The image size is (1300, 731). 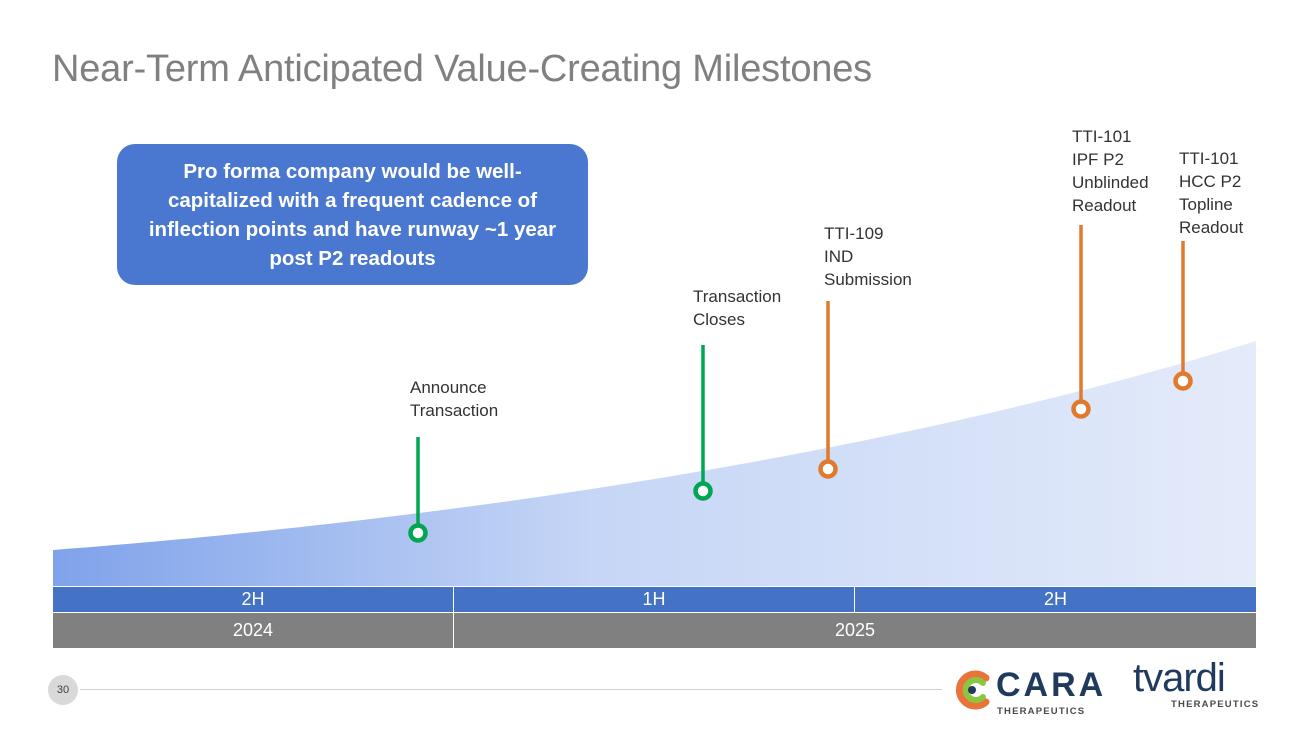 I want to click on footer-divider, so click(x=511, y=689).